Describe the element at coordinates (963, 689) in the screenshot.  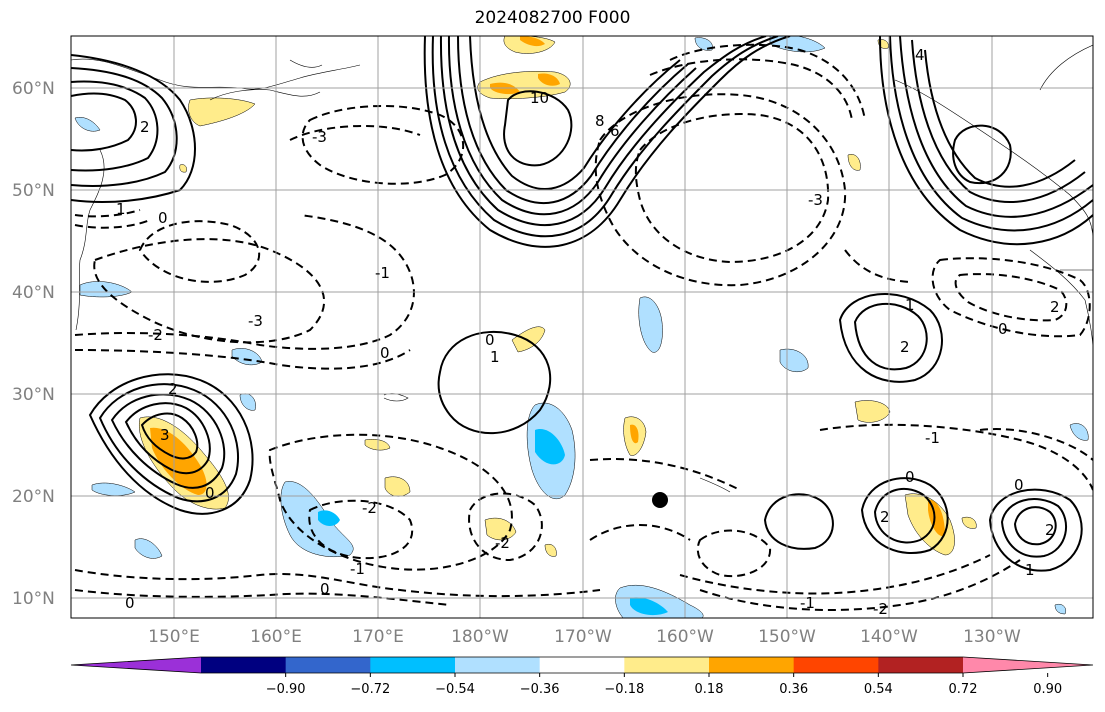
I see `colorbar-label: 0.72` at that location.